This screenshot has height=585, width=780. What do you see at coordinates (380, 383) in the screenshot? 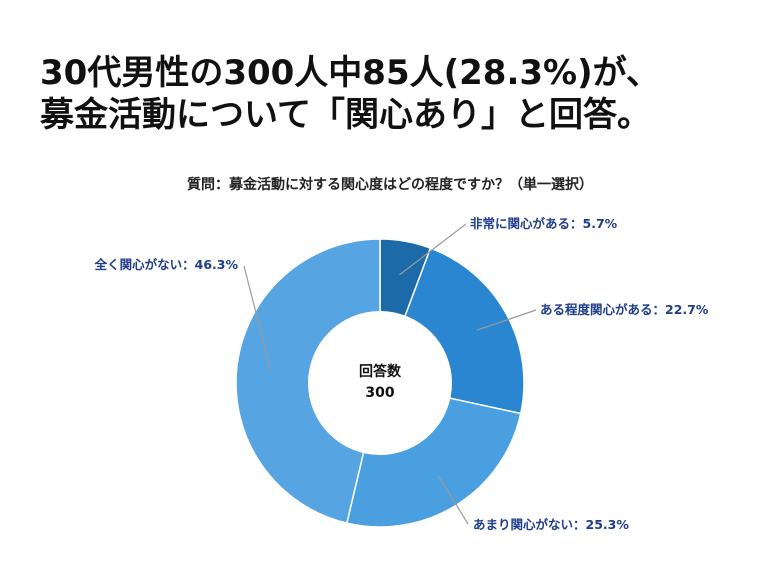
I see `donut-hole` at bounding box center [380, 383].